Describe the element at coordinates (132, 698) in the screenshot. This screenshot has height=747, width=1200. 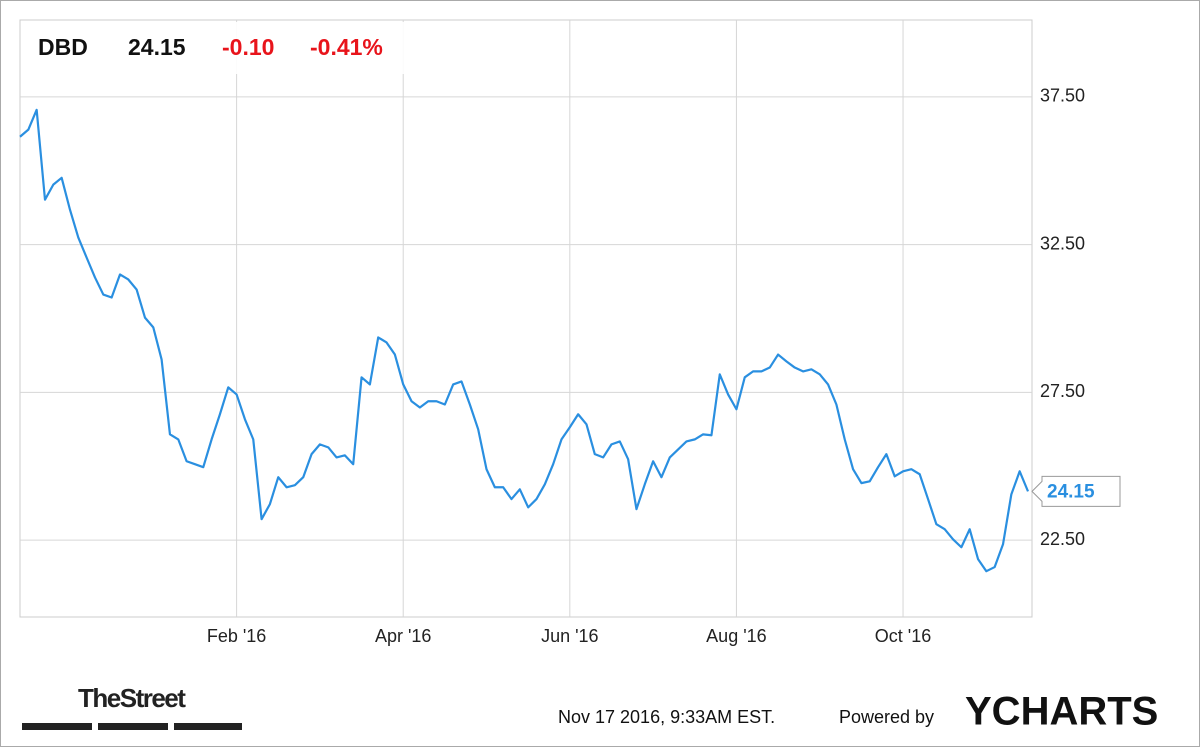
I see `brand: TheStreet` at that location.